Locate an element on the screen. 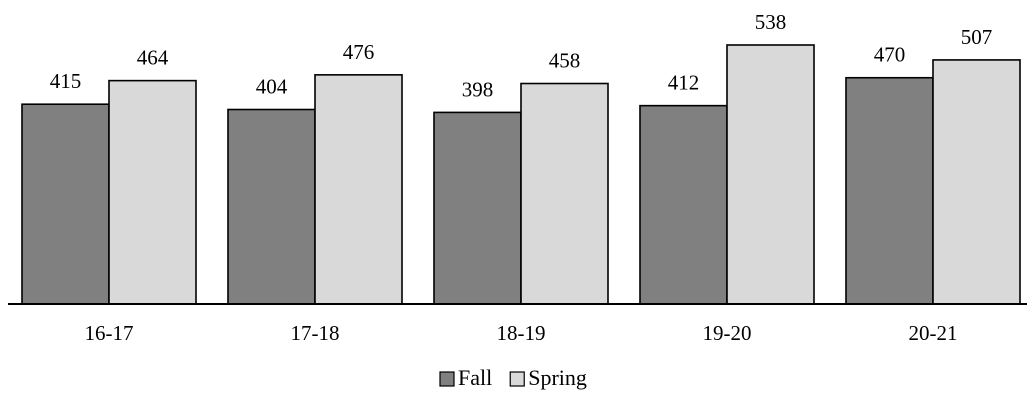 The image size is (1027, 407). category-label-18-19: 18-19 is located at coordinates (521, 333).